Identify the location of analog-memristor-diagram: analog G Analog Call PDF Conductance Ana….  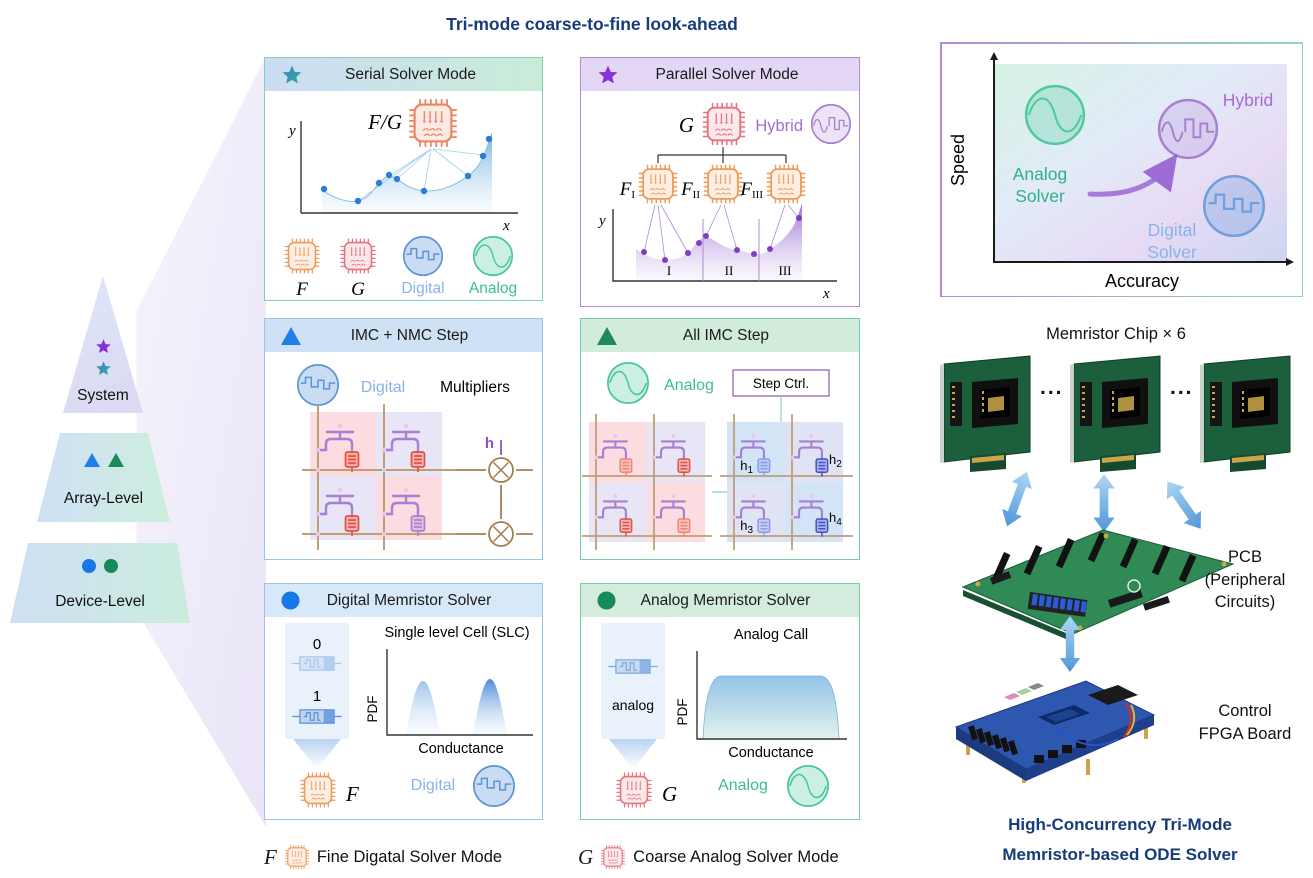
(724, 716).